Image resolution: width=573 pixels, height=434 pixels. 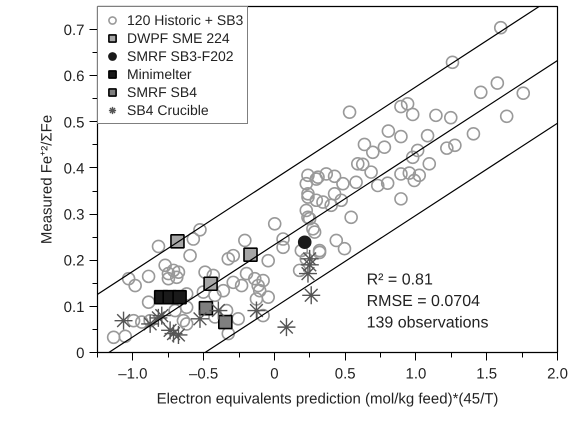 What do you see at coordinates (80, 353) in the screenshot?
I see `y-tick-label: 0` at bounding box center [80, 353].